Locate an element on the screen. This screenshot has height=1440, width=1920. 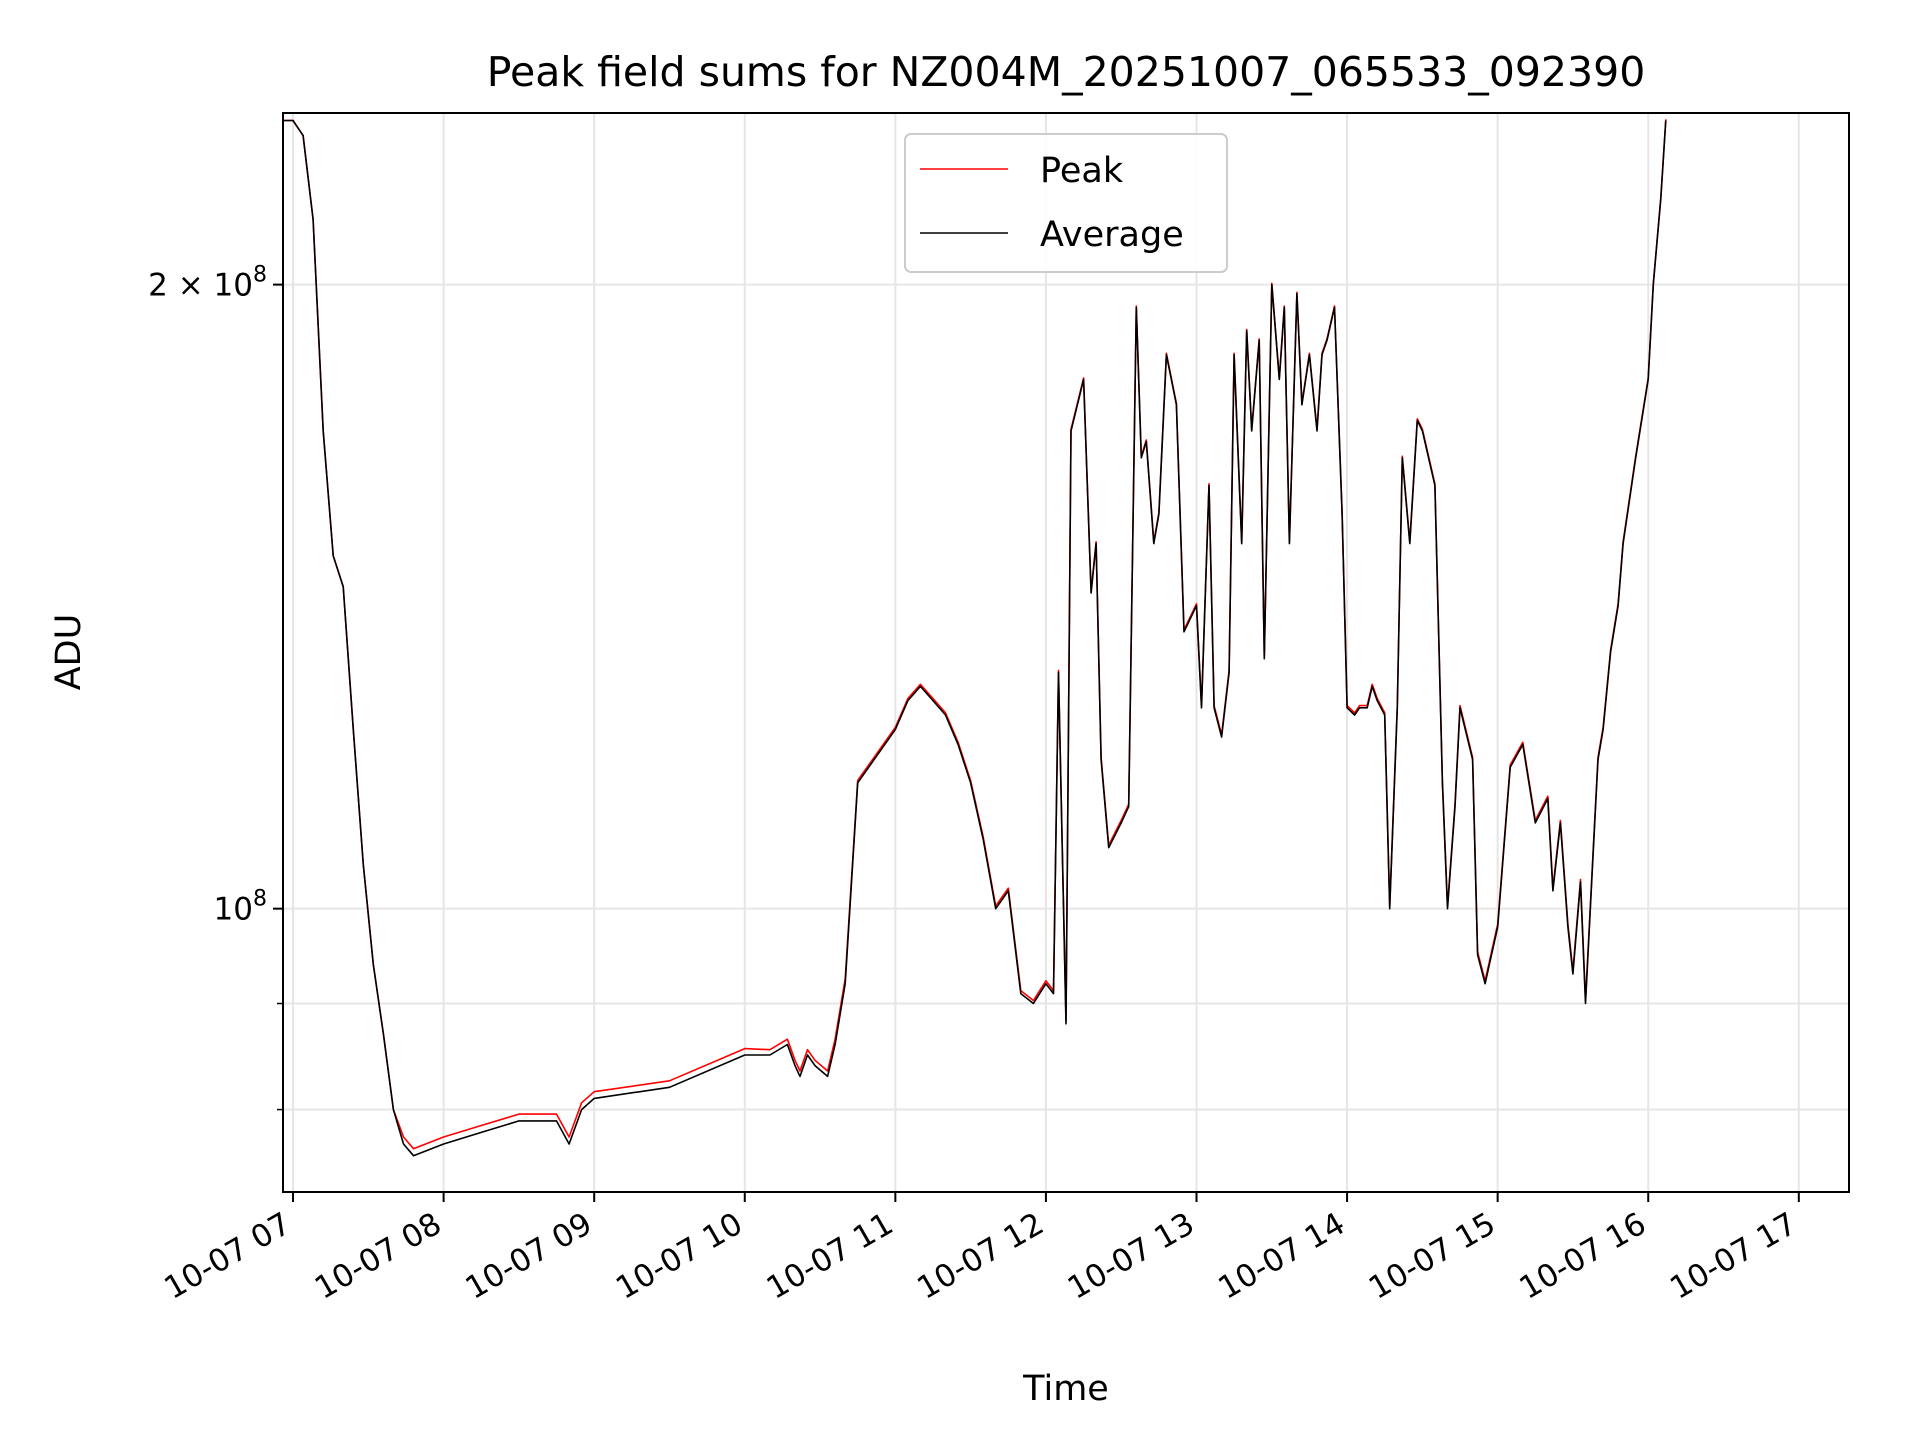
y-axis-label: ADU is located at coordinates (69, 652).